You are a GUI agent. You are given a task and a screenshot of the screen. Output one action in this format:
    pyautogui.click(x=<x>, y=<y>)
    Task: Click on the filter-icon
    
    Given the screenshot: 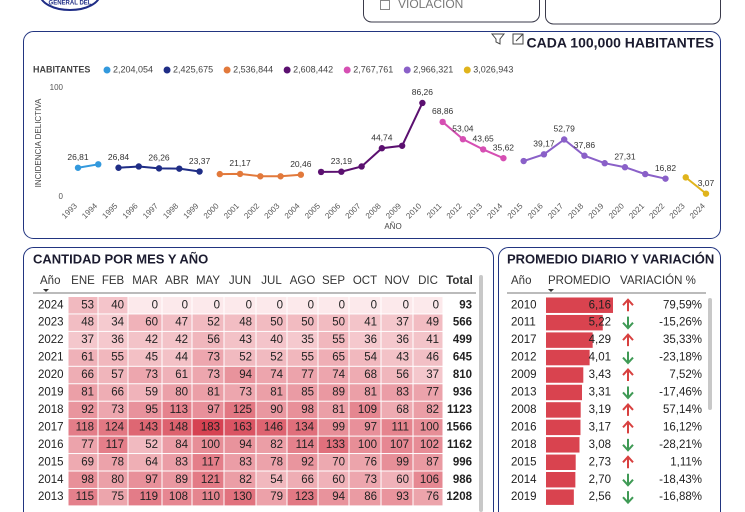 What is the action you would take?
    pyautogui.click(x=498, y=39)
    